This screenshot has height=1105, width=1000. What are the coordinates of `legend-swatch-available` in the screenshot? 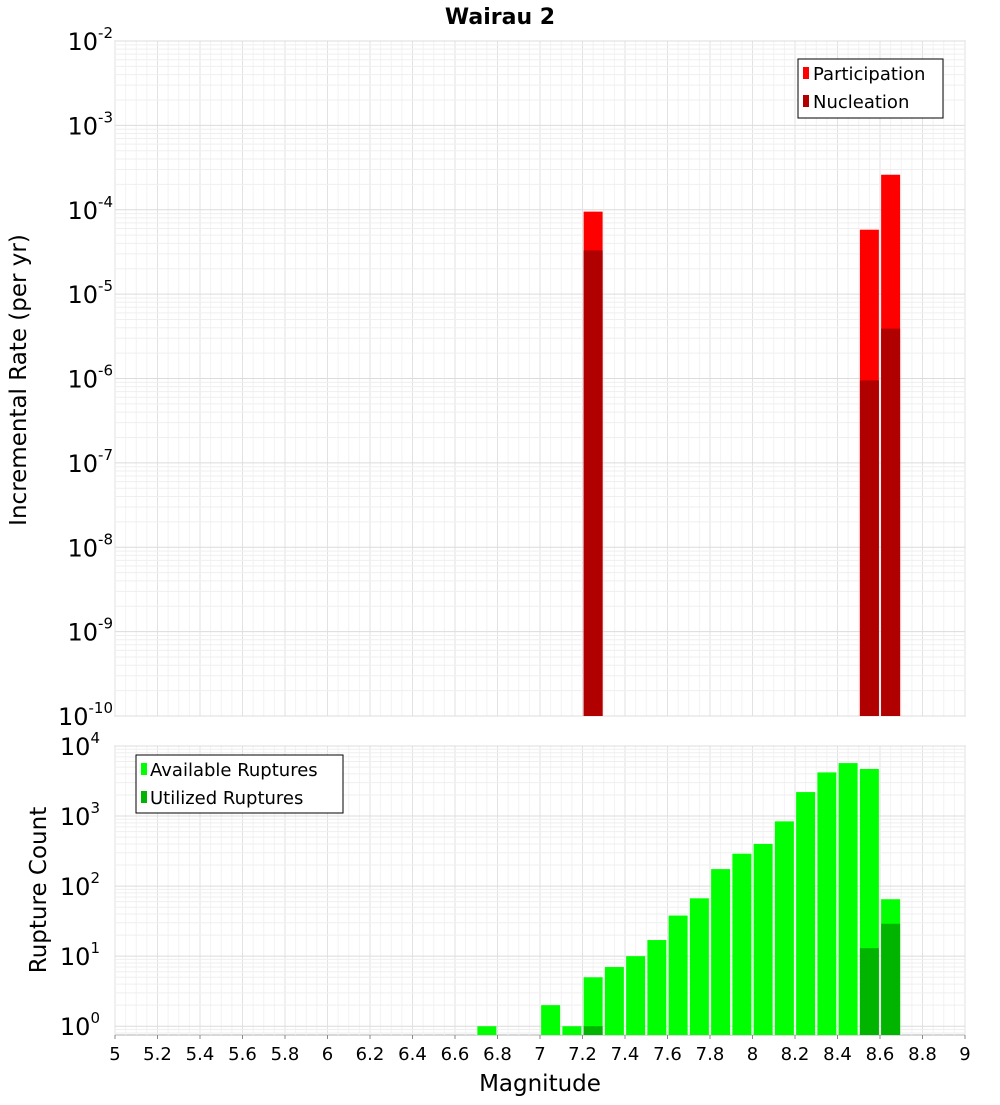 It's located at (144, 769).